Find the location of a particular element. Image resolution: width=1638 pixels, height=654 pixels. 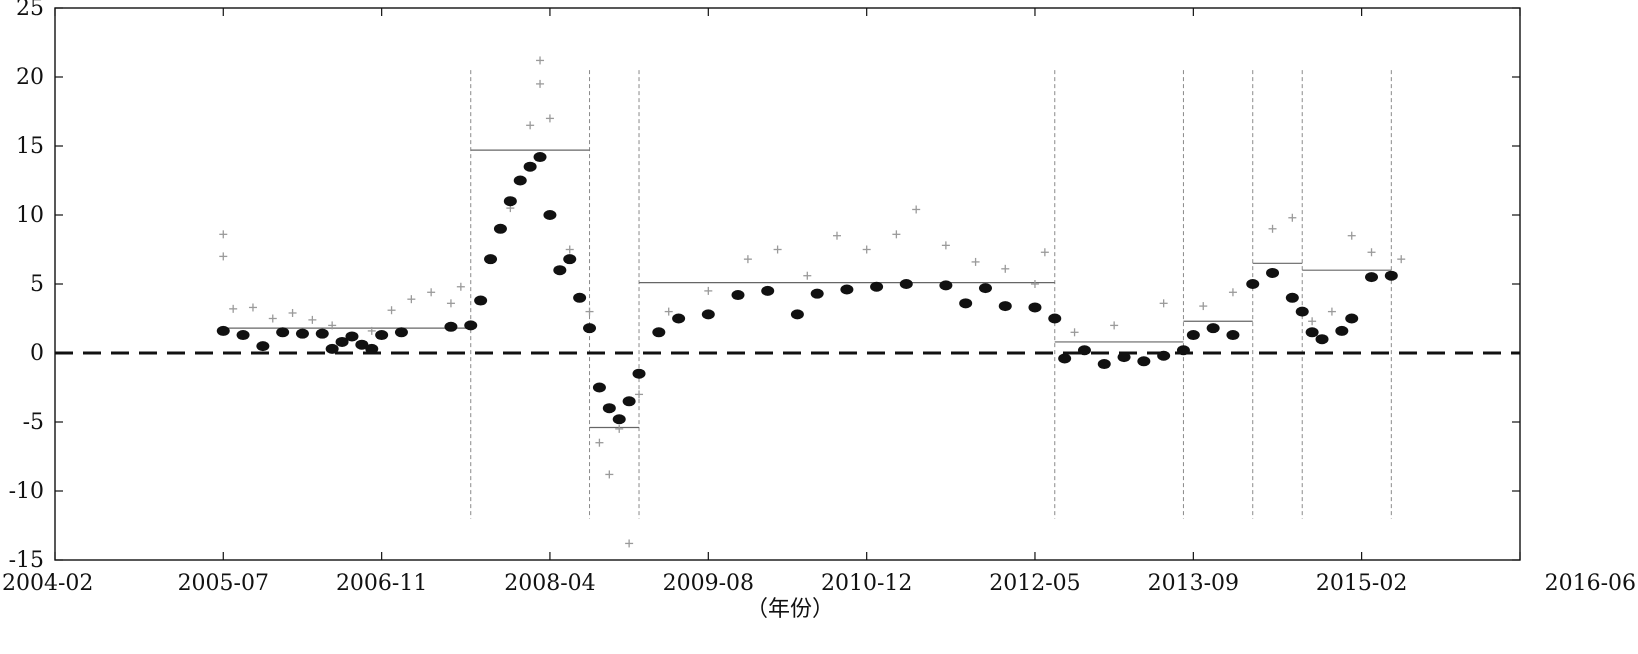

x-tick-label: 2008-04 is located at coordinates (549, 583).